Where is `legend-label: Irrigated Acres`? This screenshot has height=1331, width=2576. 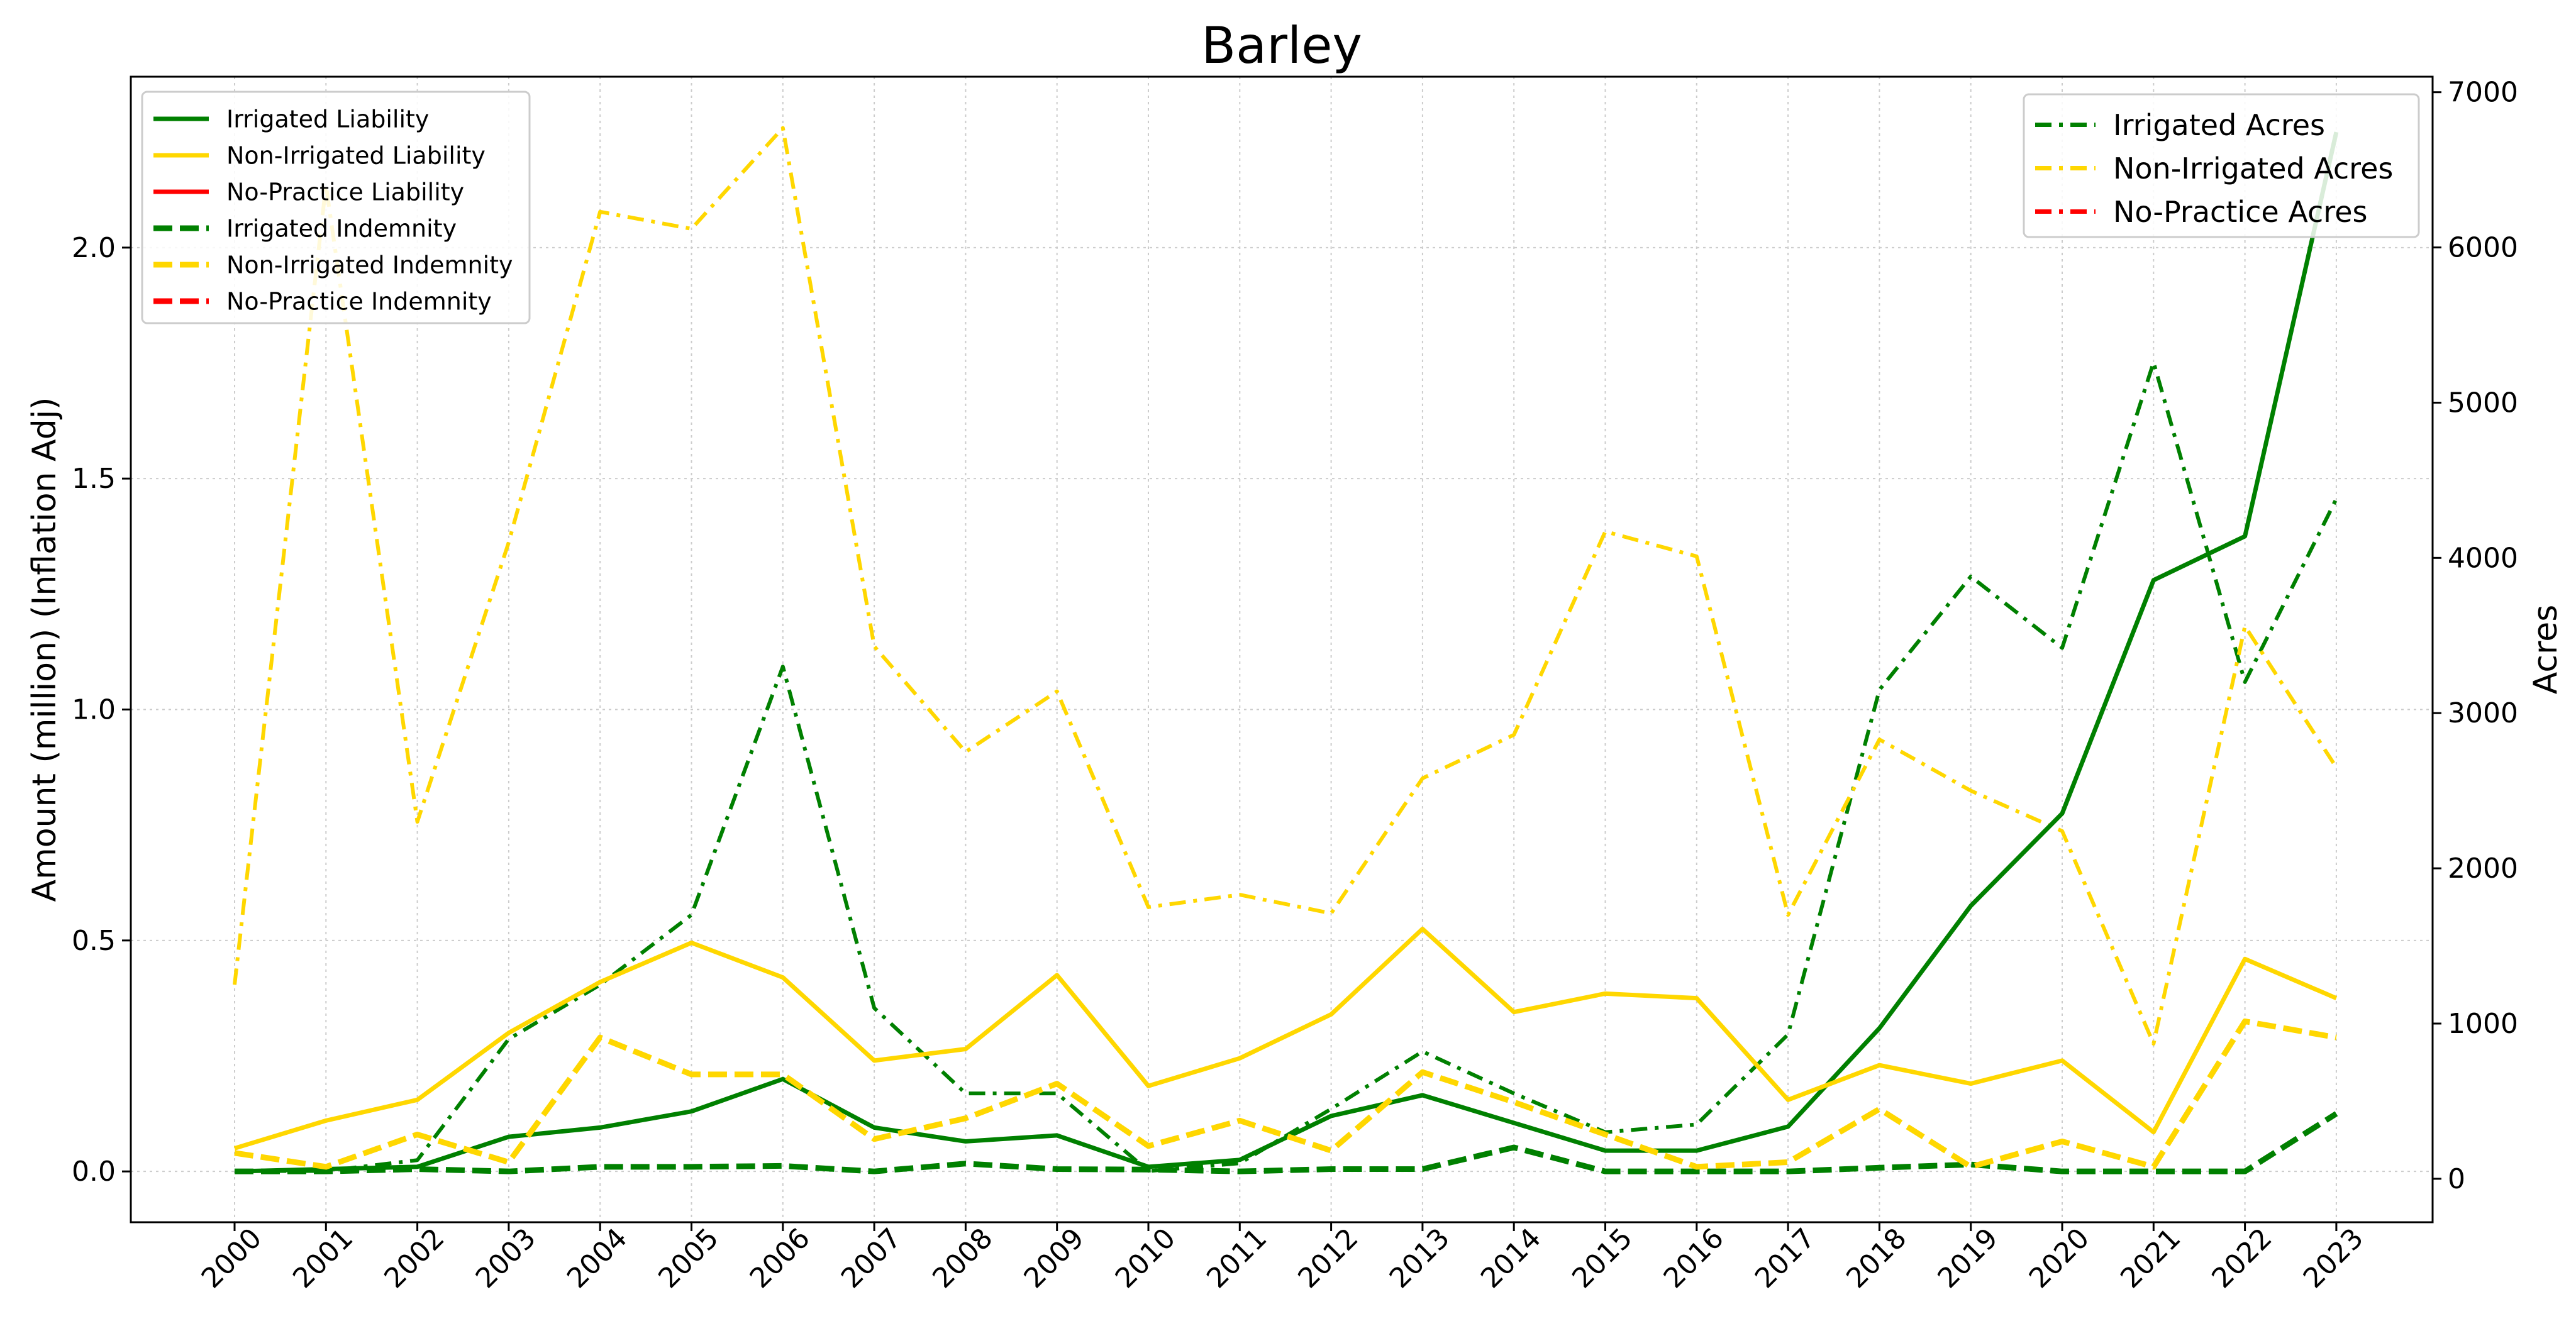 legend-label: Irrigated Acres is located at coordinates (2219, 125).